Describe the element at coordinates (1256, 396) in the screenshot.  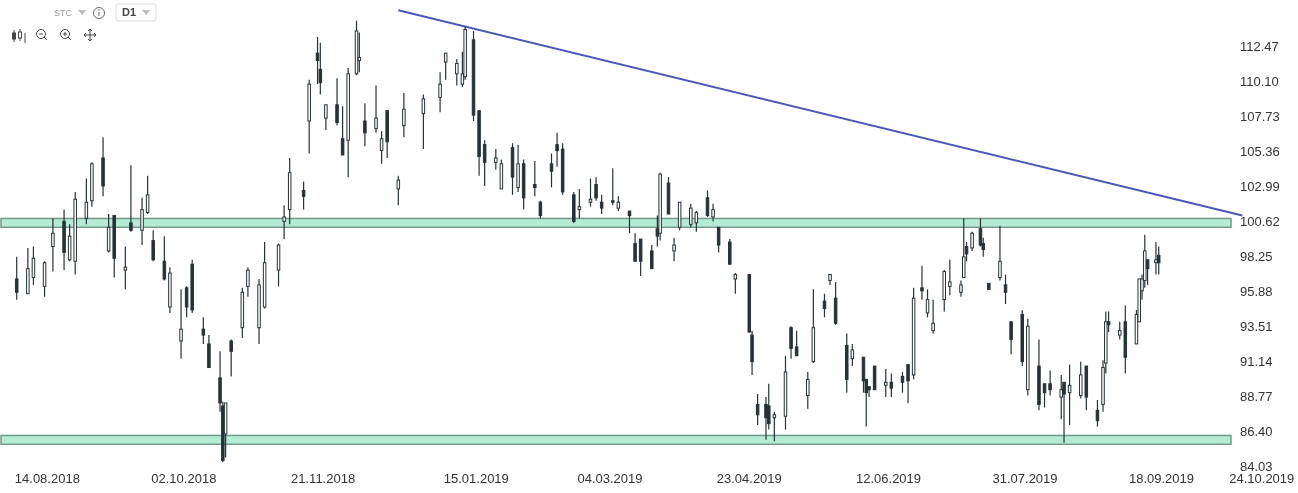
I see `y-tick-label: 88.77` at that location.